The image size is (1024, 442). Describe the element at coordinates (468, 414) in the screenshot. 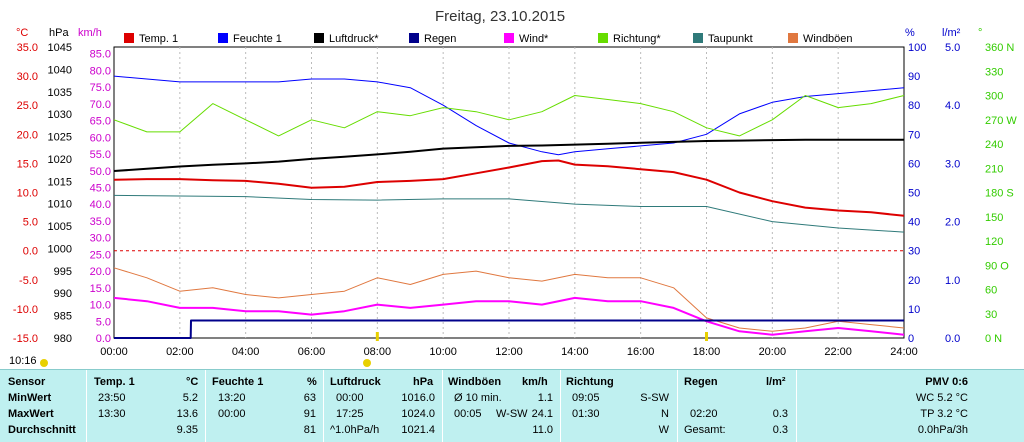

I see `gust-max-time: 00:05` at that location.